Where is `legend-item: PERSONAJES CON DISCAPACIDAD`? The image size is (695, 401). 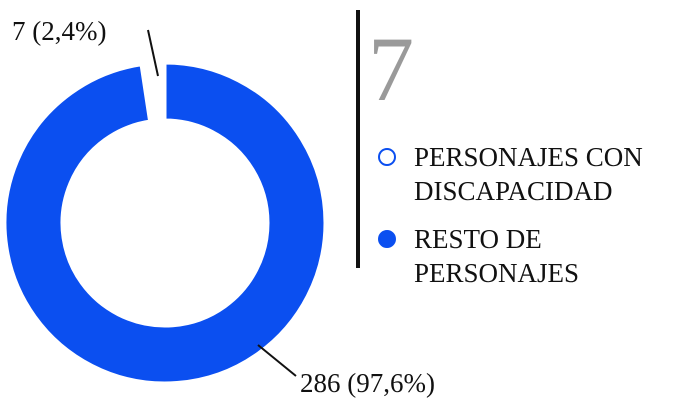
legend-item: PERSONAJES CON DISCAPACIDAD is located at coordinates (531, 174).